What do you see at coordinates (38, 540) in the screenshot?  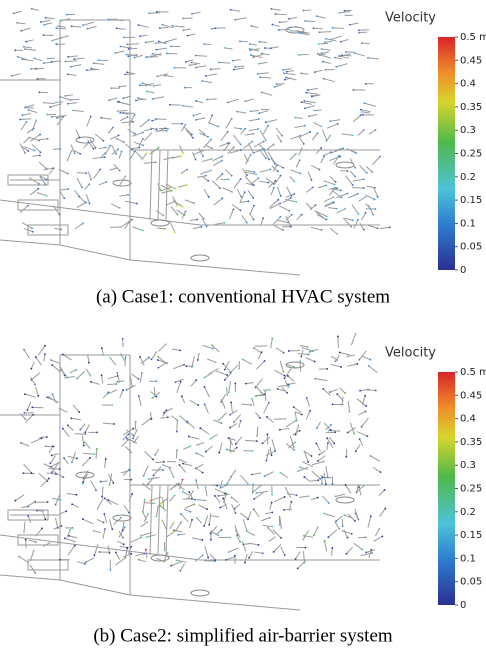 I see `diffuser` at bounding box center [38, 540].